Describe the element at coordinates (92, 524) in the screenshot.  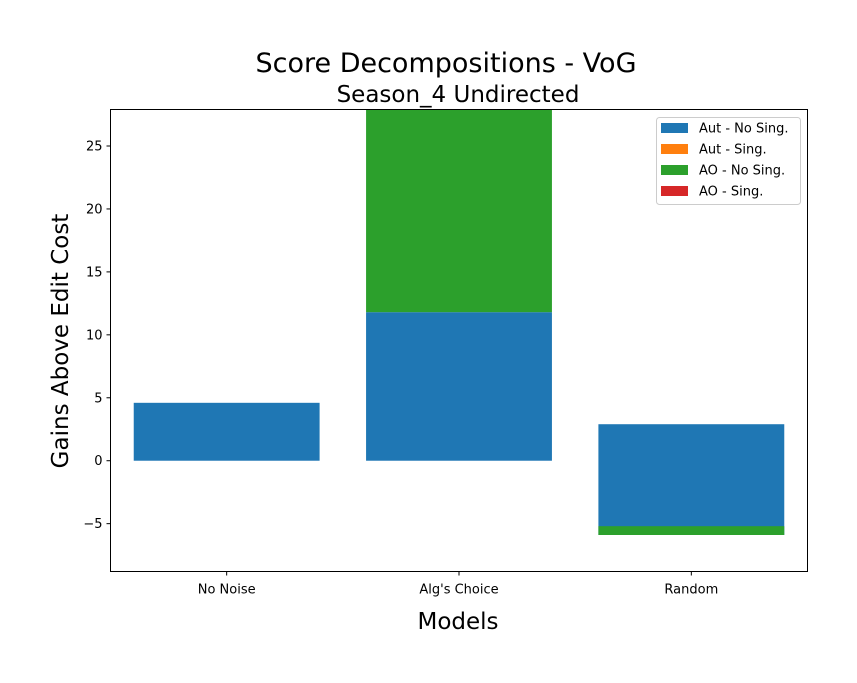
I see `y-tick-label: −5` at that location.